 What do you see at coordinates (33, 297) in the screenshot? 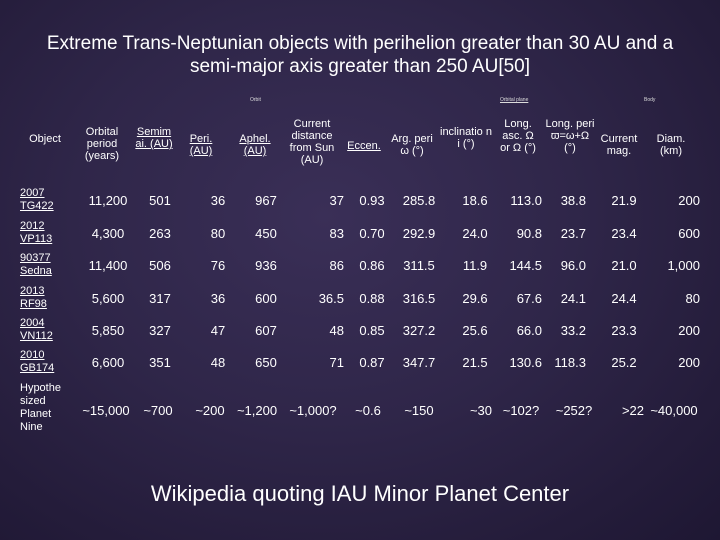
I see `row-object-name: 2013 RF98` at bounding box center [33, 297].